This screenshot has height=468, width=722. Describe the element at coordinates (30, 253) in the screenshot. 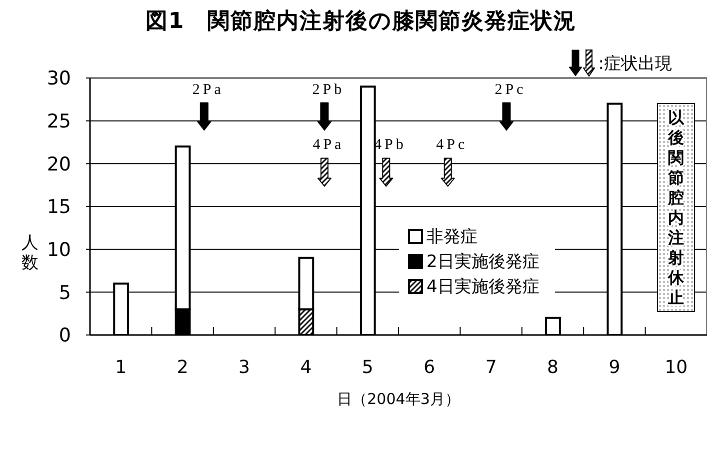

I see `y-axis-title: 人数` at that location.